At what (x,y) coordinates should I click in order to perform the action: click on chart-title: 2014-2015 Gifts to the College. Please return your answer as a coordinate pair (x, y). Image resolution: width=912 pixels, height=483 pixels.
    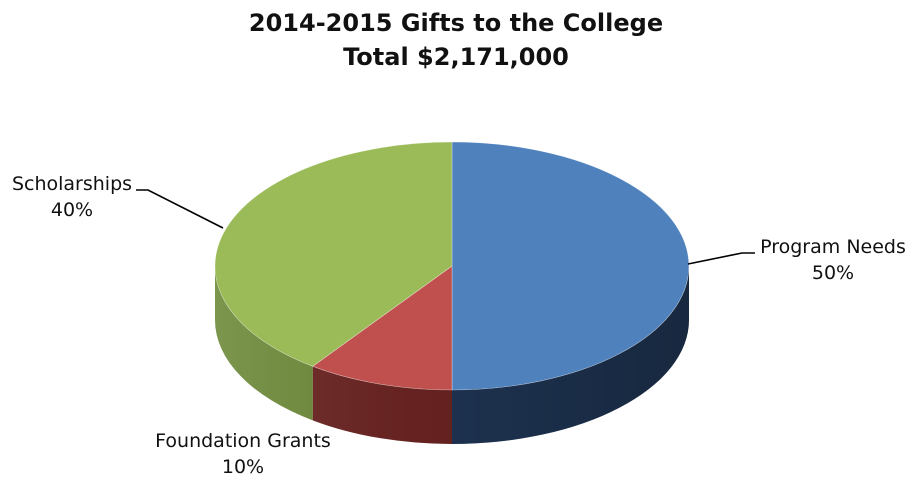
    Looking at the image, I should click on (456, 23).